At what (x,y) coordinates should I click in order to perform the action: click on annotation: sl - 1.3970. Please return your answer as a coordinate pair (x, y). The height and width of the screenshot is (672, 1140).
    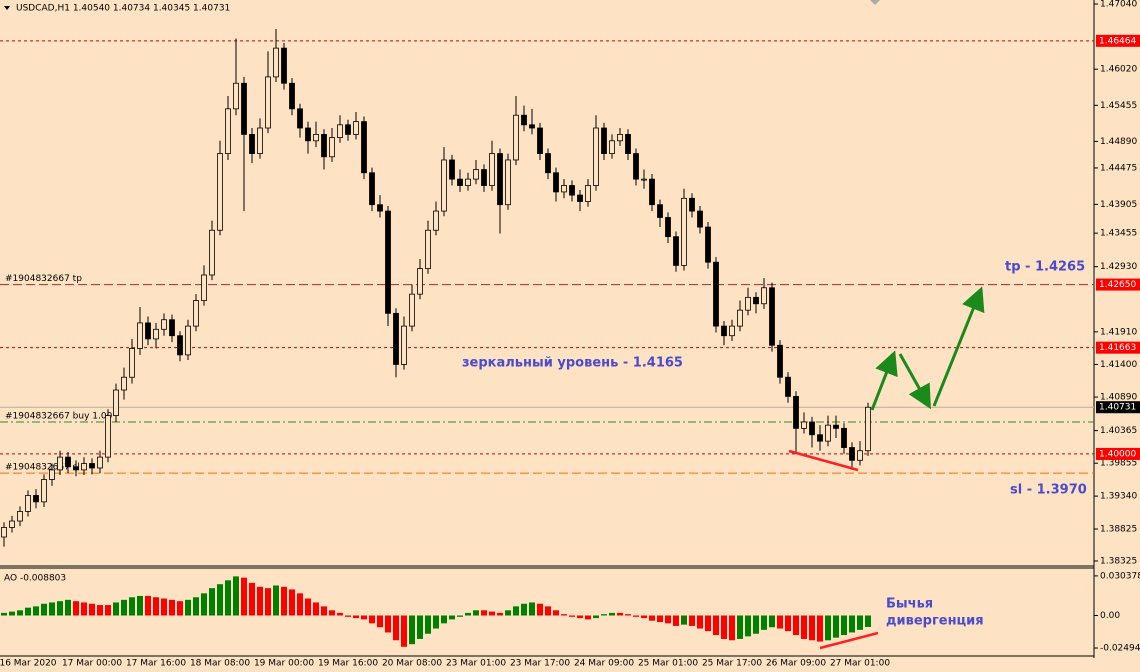
    Looking at the image, I should click on (1048, 490).